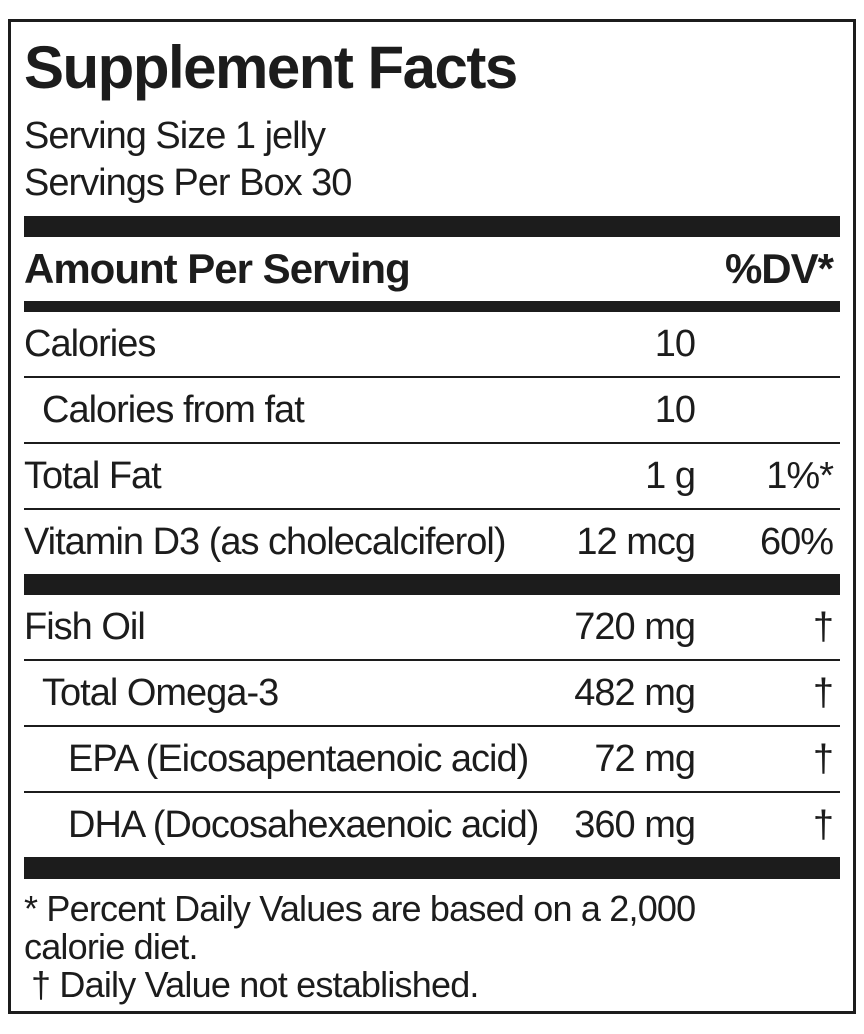  What do you see at coordinates (271, 67) in the screenshot?
I see `label-title: Supplement Facts` at bounding box center [271, 67].